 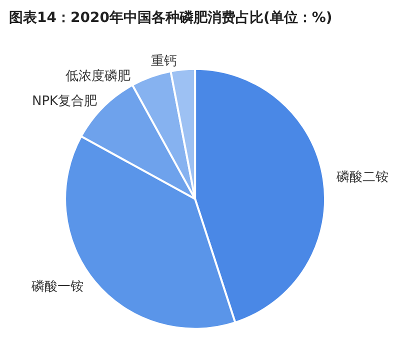 What do you see at coordinates (170, 18) in the screenshot?
I see `chart-title: 图表14：2020年中国各种磷肥消费占比(单位：%)` at bounding box center [170, 18].